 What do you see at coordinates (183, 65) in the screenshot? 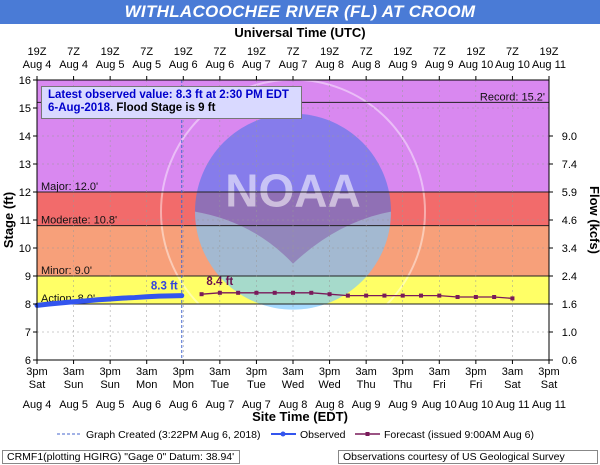
I see `top-tick-date: Aug 6` at bounding box center [183, 65].